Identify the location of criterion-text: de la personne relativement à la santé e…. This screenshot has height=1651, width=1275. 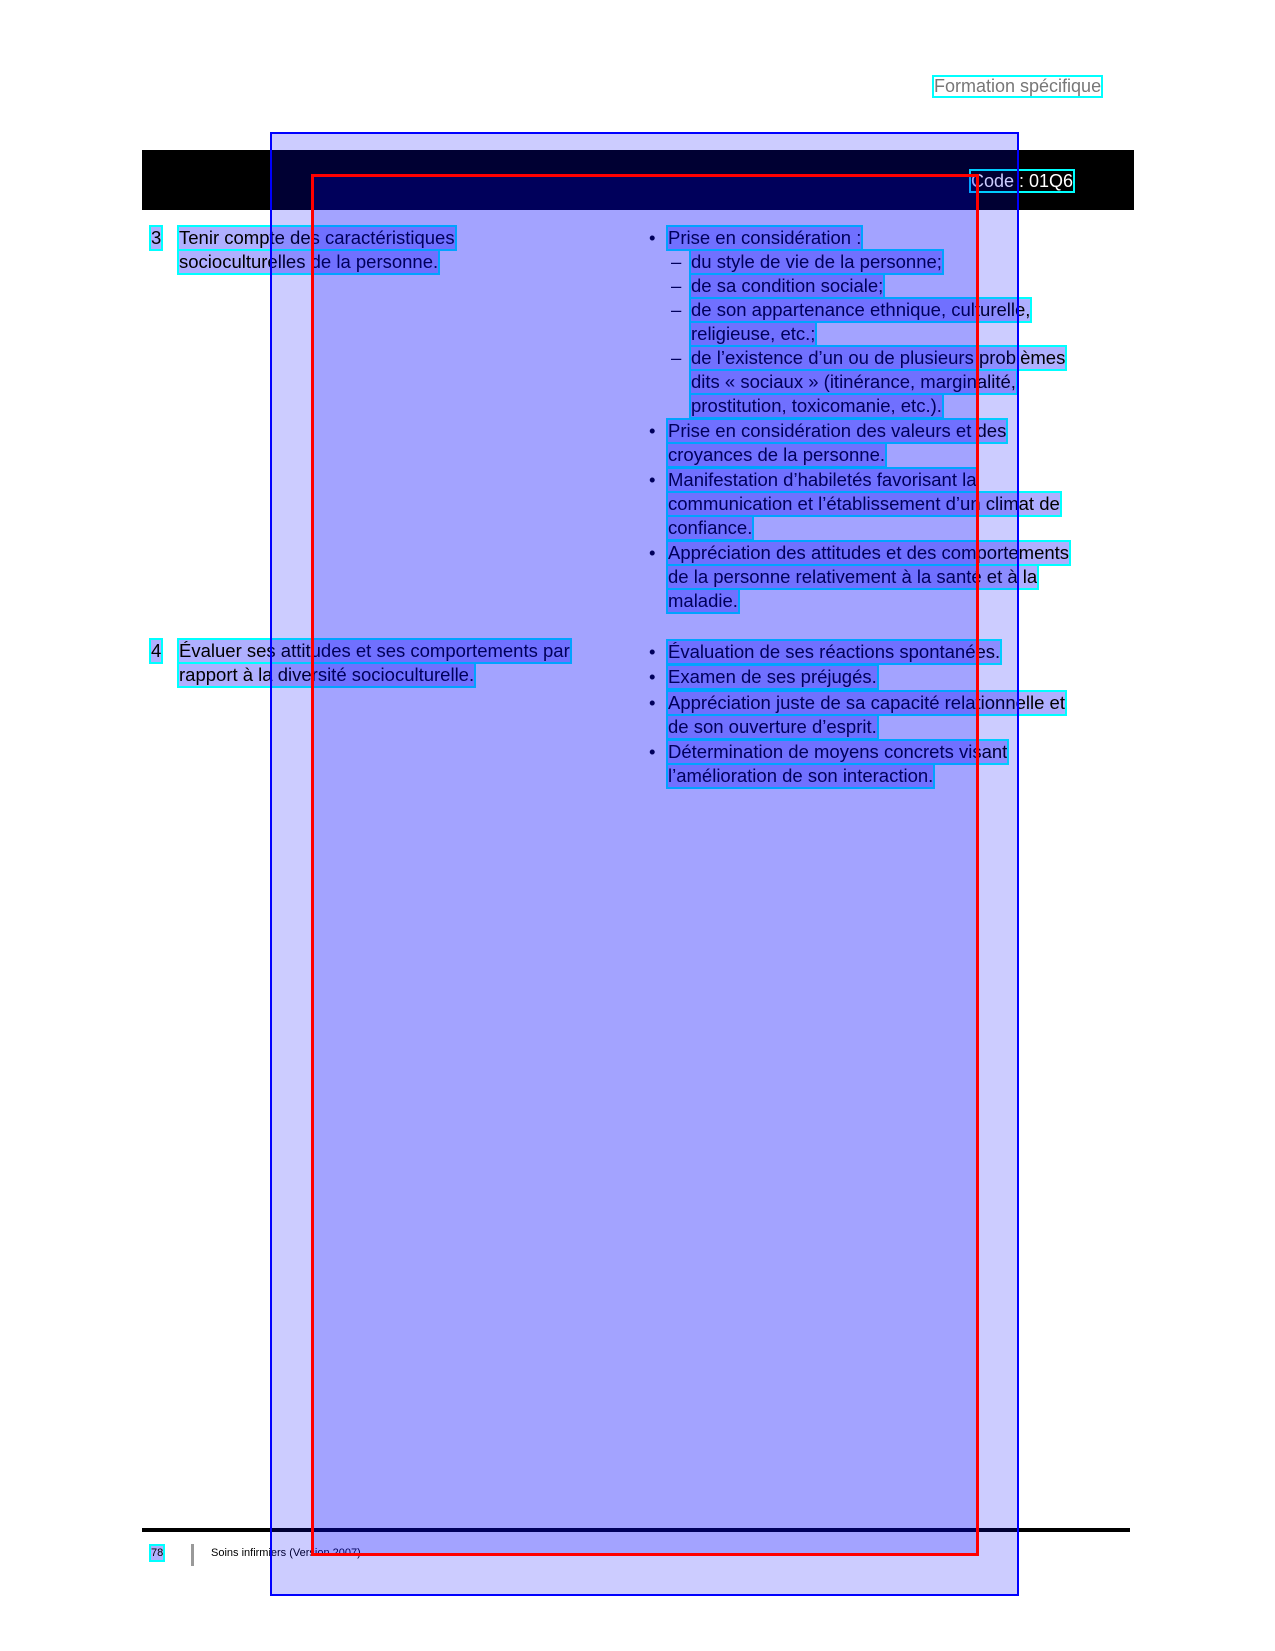
(852, 577).